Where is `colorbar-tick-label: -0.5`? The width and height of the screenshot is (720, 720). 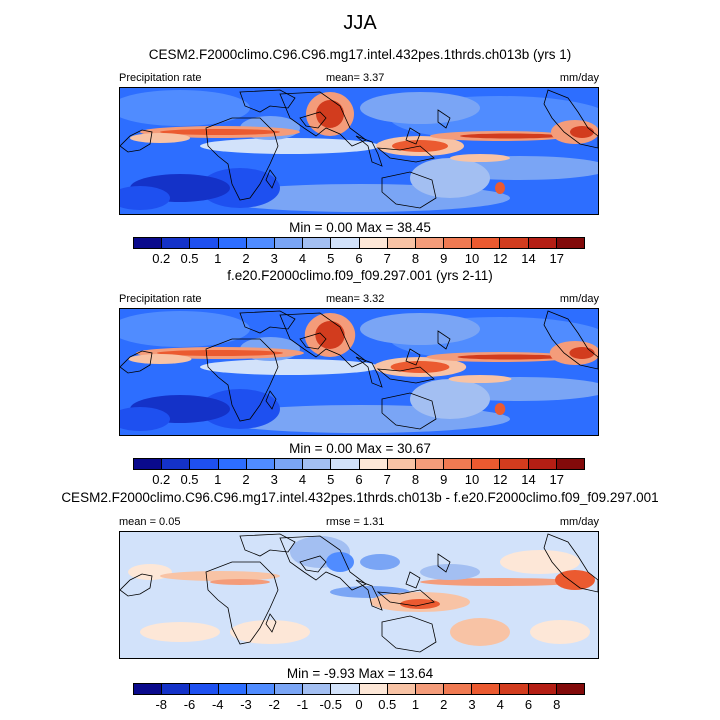 colorbar-tick-label: -0.5 is located at coordinates (330, 704).